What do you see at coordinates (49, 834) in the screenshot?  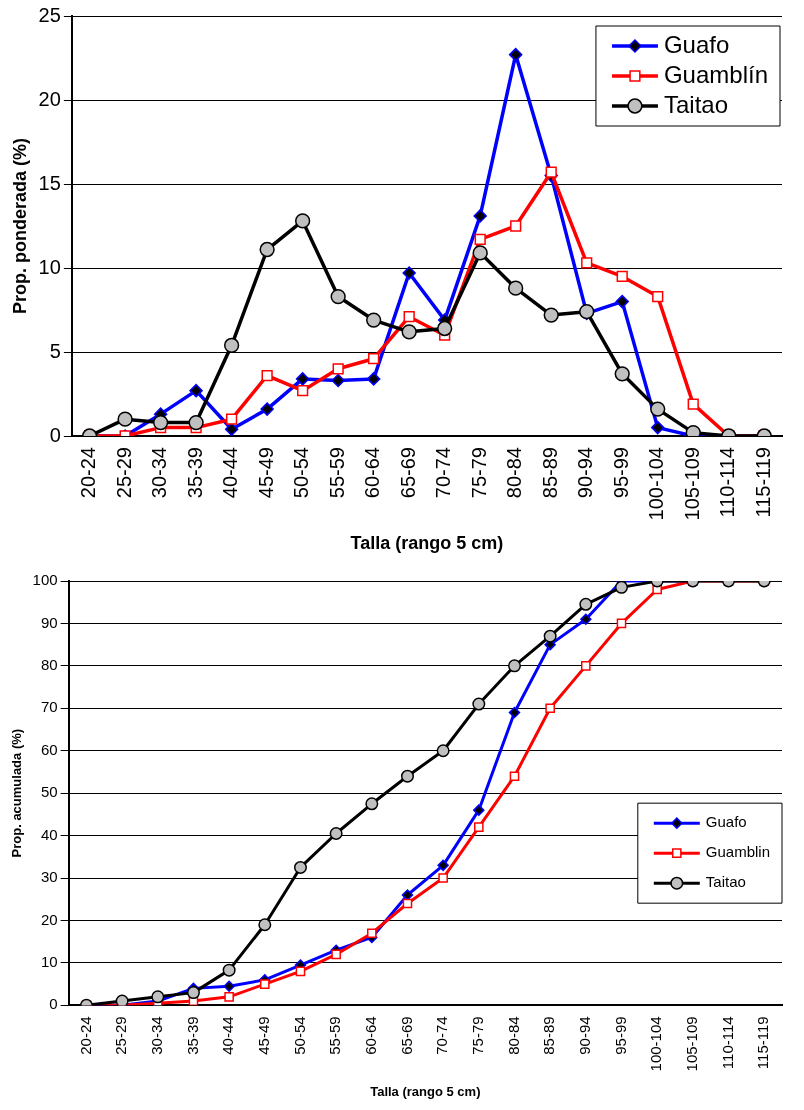 I see `y-tick-label: 40` at bounding box center [49, 834].